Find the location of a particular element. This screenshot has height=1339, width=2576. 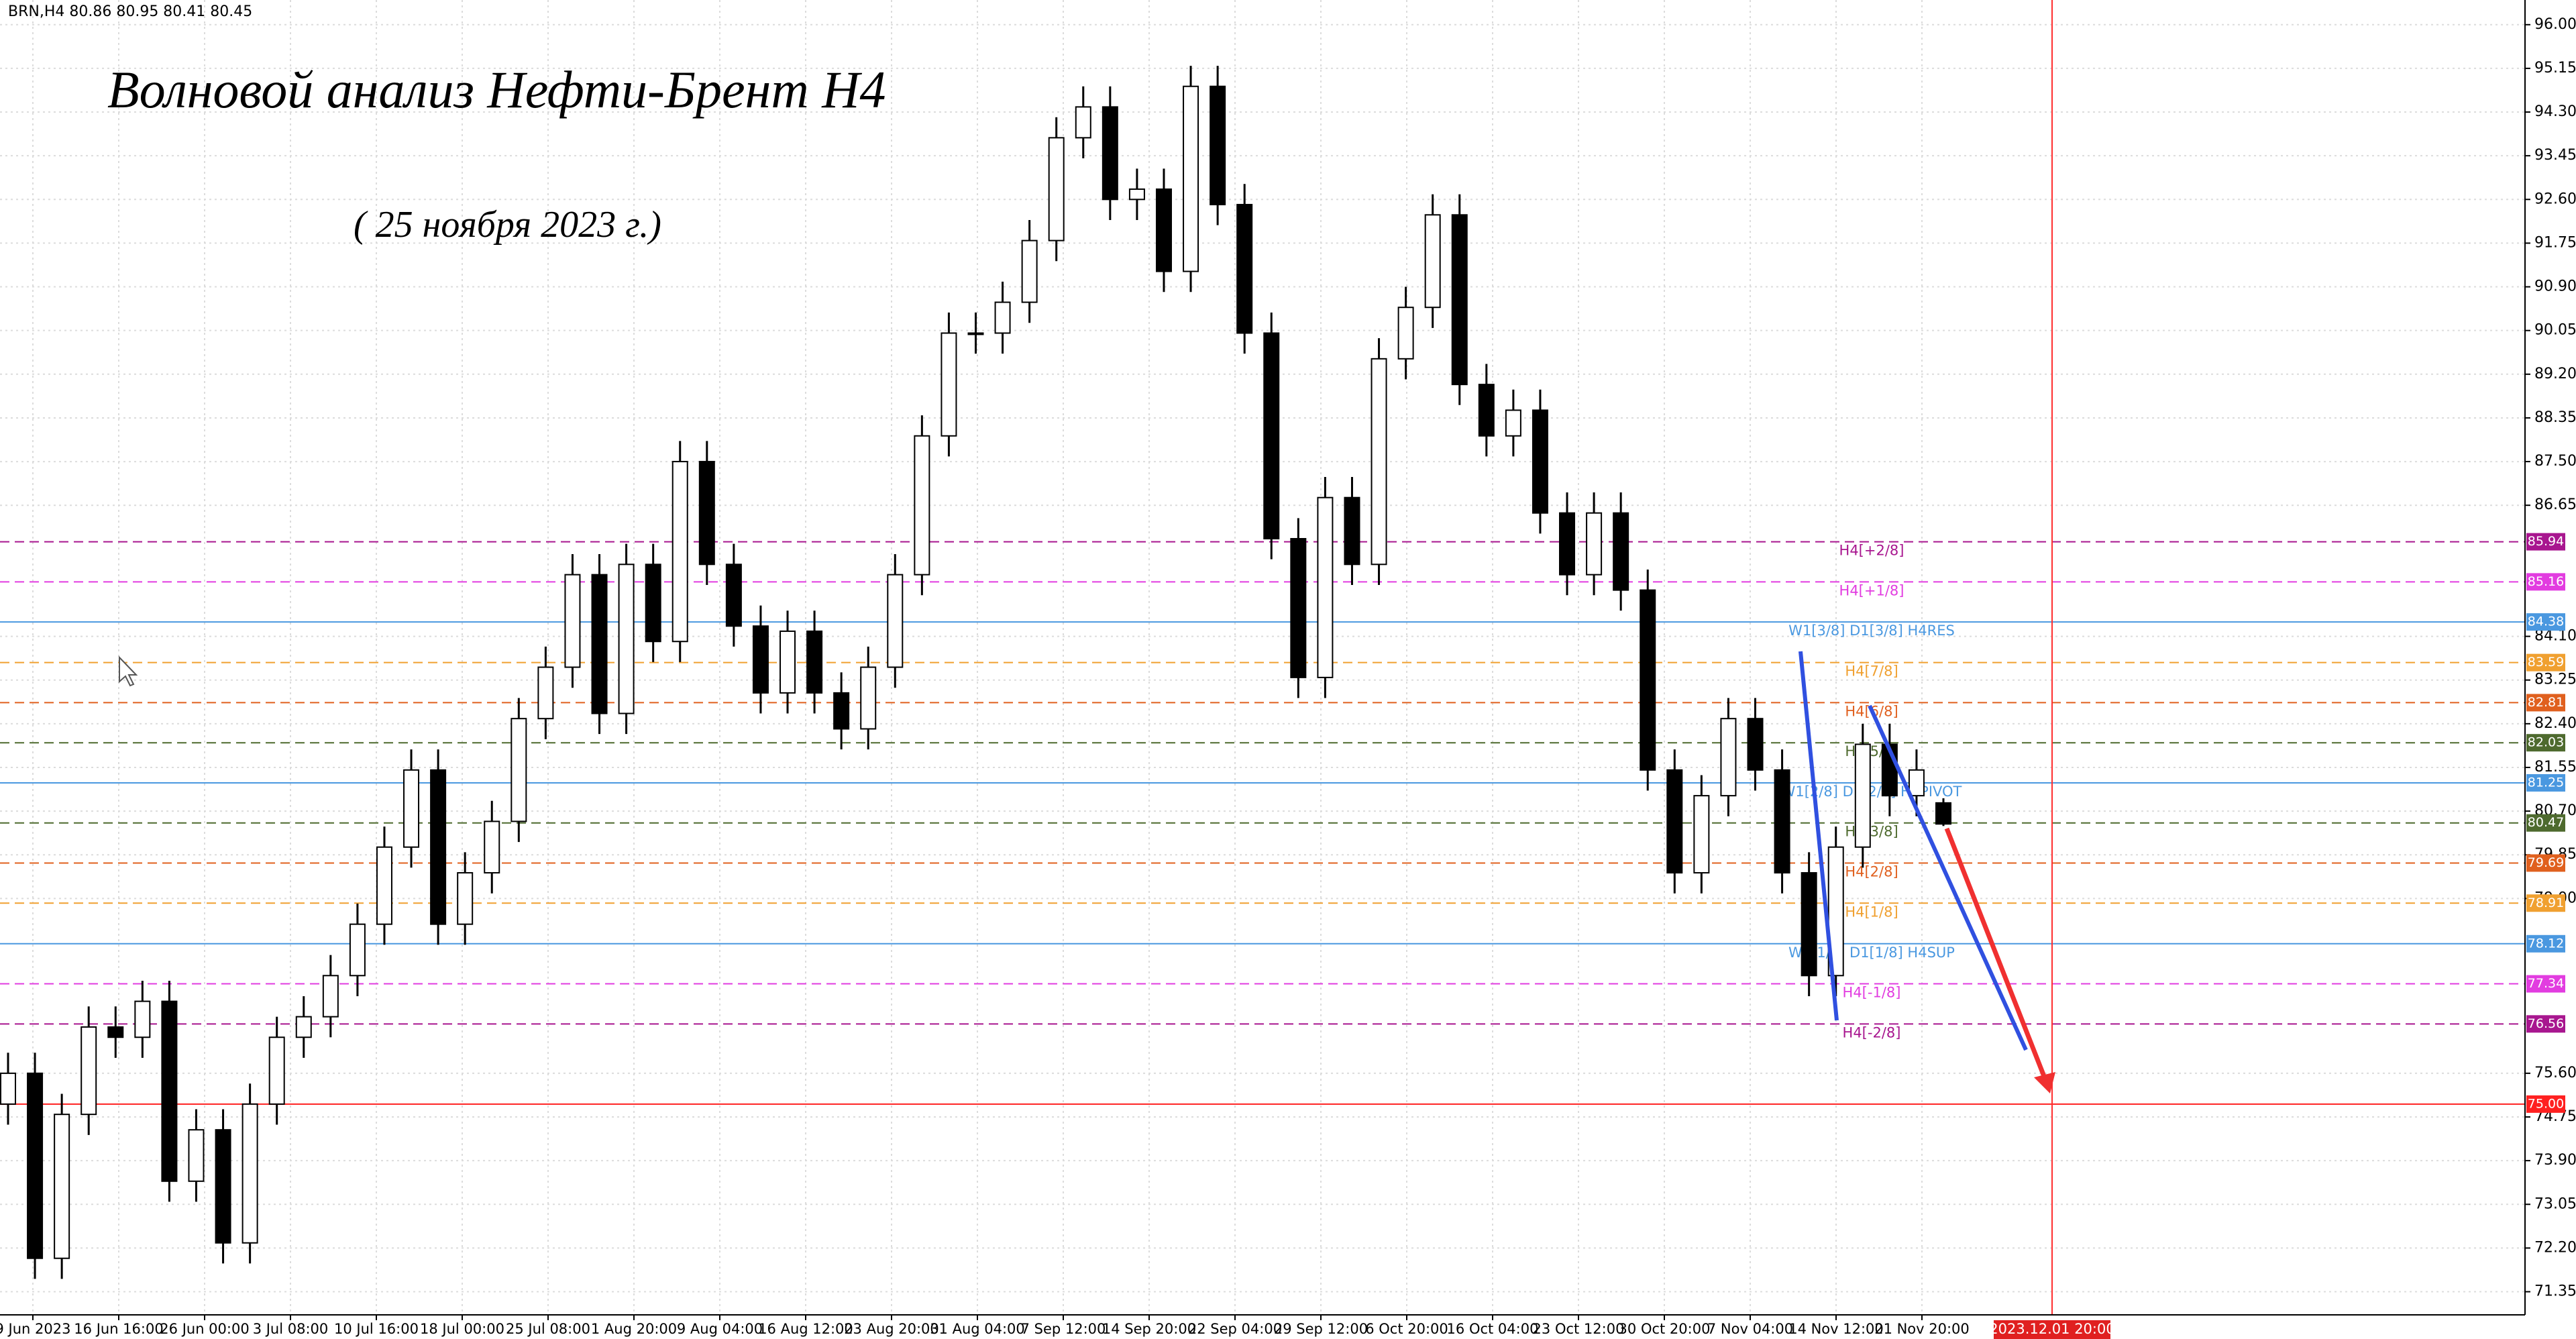

level-name: H4[+2/8] is located at coordinates (1871, 551).